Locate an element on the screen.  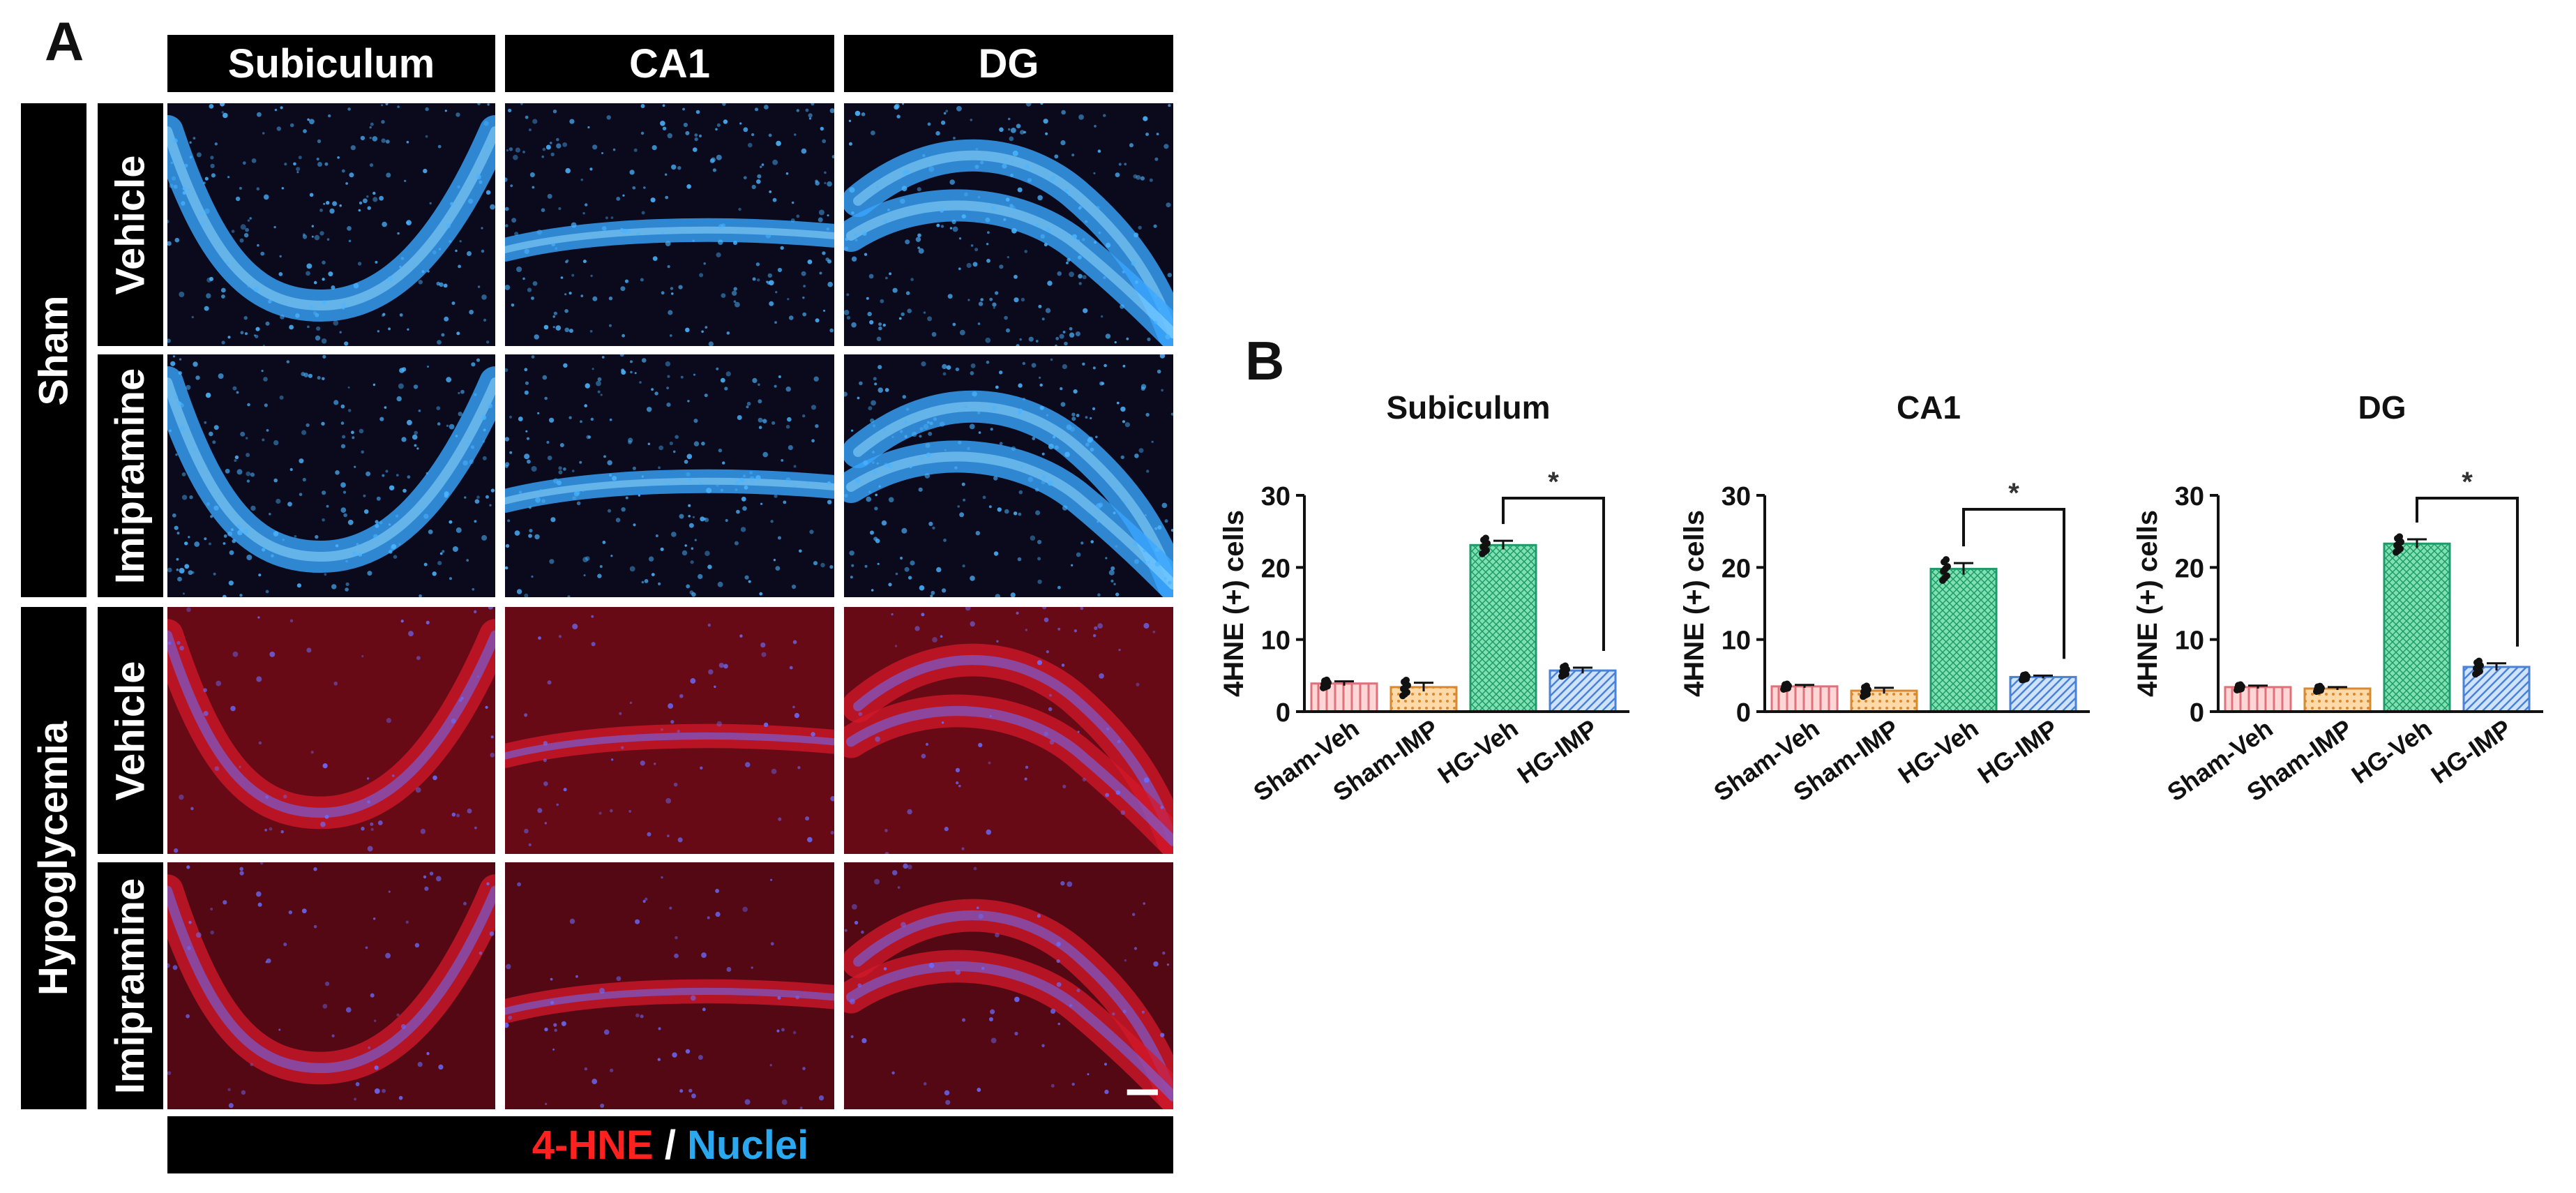
group-label-sham: Sham is located at coordinates (53, 350).